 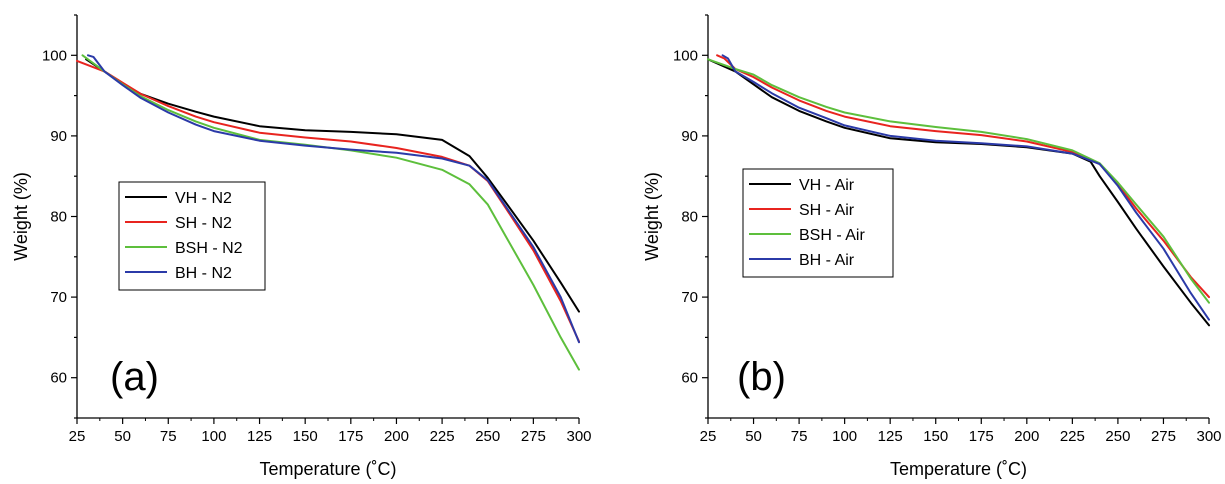 I want to click on panel-label: (a), so click(x=134, y=377).